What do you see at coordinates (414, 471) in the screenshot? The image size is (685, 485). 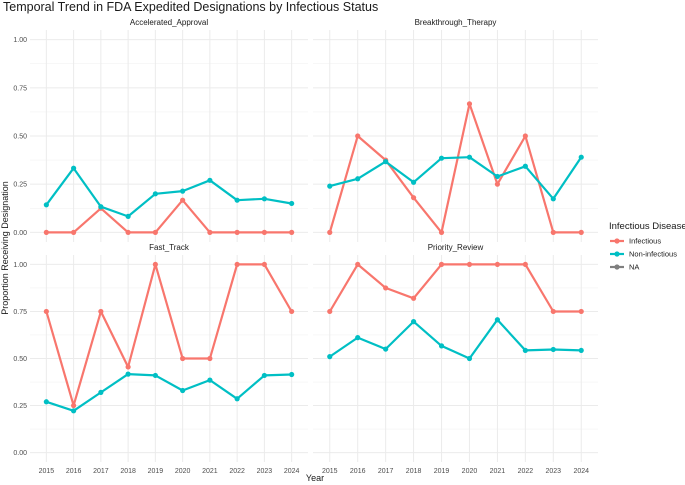 I see `x-tick-label: 2018` at bounding box center [414, 471].